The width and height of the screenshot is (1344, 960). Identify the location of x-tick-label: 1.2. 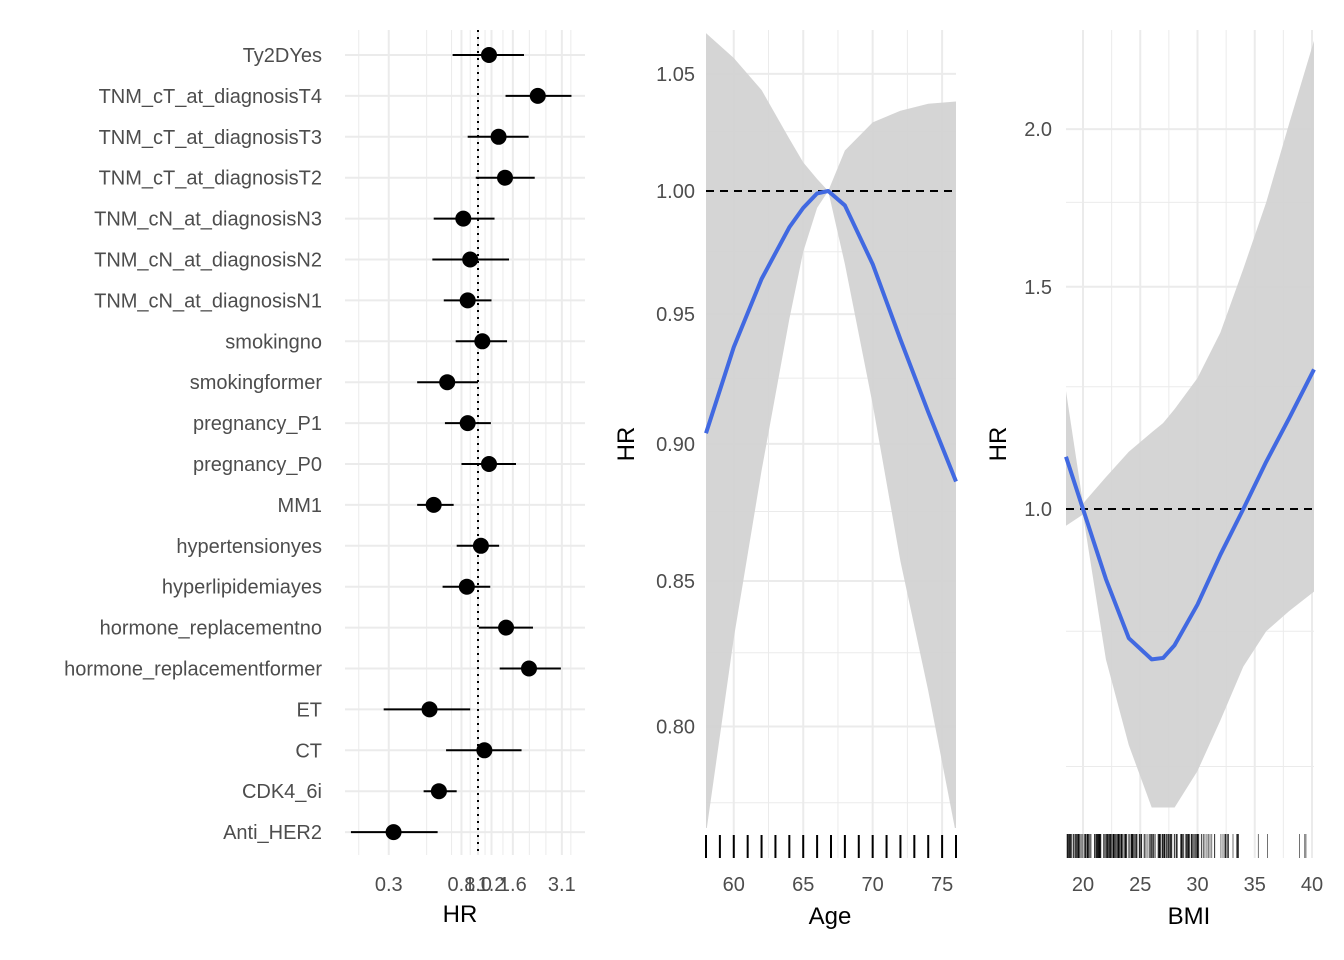
(492, 885).